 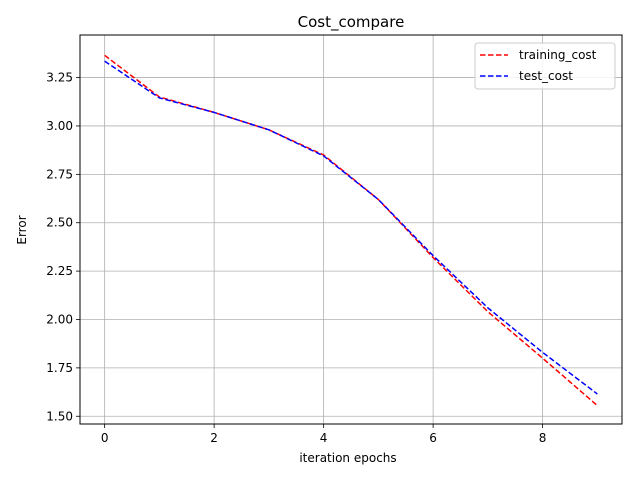 What do you see at coordinates (546, 76) in the screenshot?
I see `legend-label-test-cost: test_cost` at bounding box center [546, 76].